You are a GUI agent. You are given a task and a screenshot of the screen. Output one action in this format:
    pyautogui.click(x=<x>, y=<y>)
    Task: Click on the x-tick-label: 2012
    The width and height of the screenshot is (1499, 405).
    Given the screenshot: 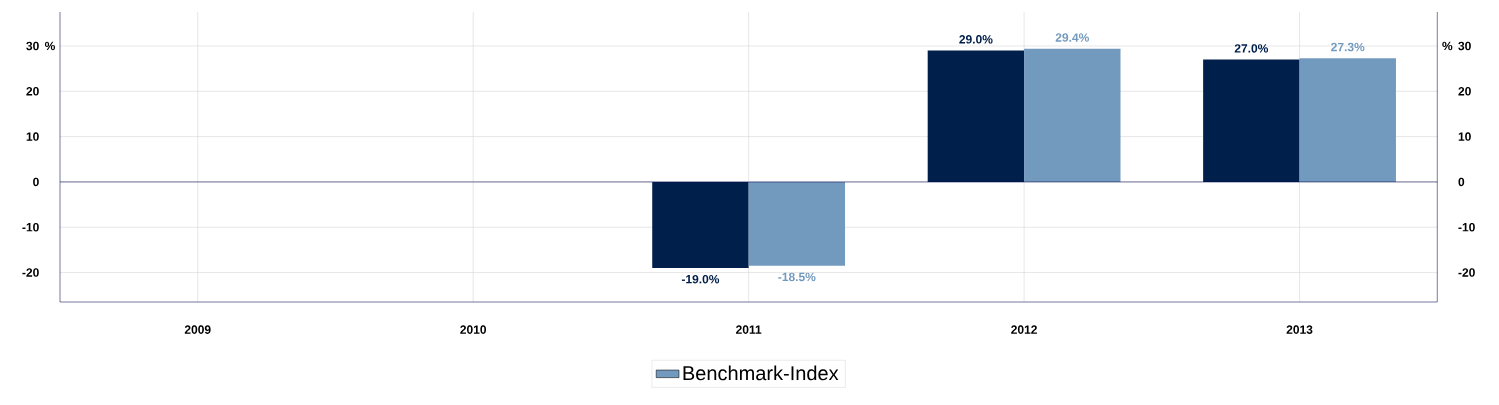 What is the action you would take?
    pyautogui.click(x=1024, y=329)
    